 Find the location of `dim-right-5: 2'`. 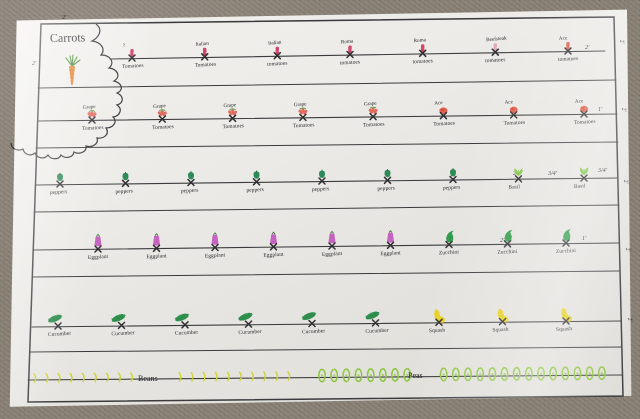

dim-right-5: 2' is located at coordinates (629, 320).